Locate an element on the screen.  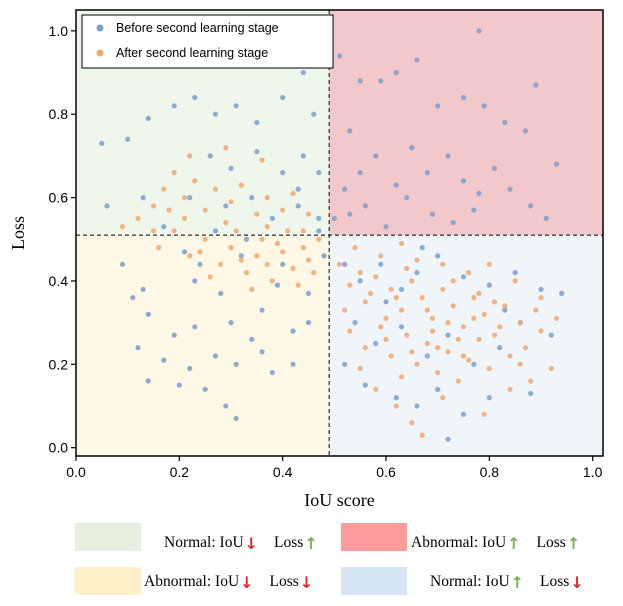
key-label: Abnormal: IoU is located at coordinates (192, 581).